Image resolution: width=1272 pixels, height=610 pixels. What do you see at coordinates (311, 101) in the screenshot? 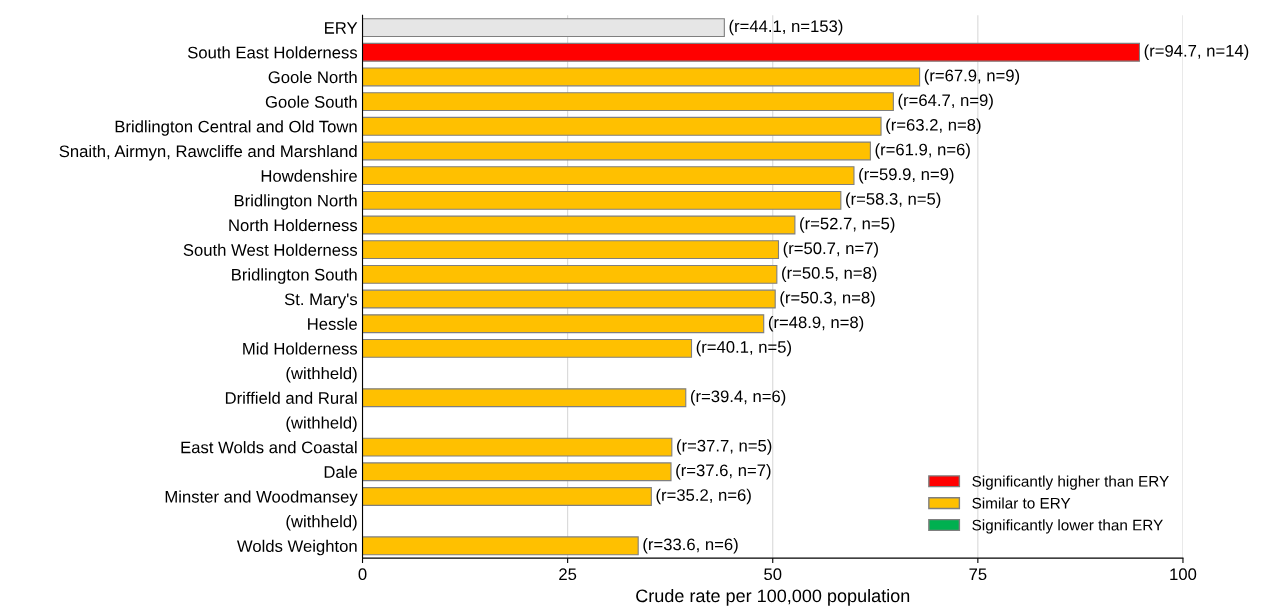
I see `y-tick-label: Goole South` at bounding box center [311, 101].